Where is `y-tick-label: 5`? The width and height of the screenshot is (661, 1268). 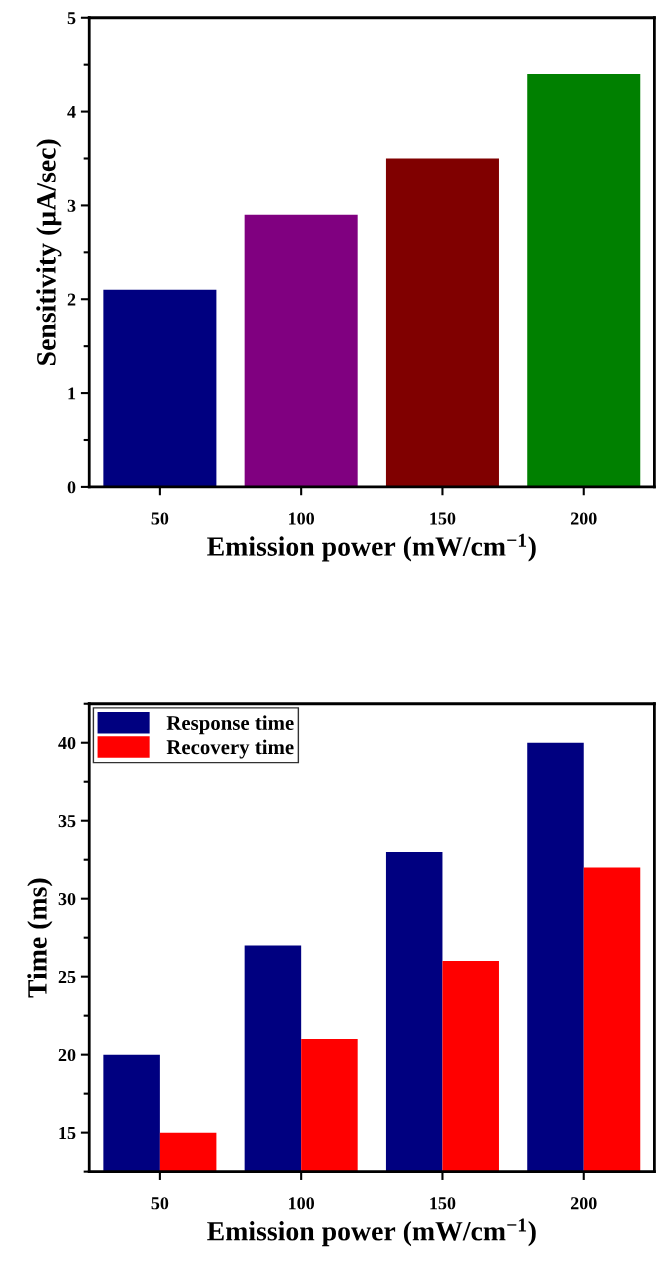 y-tick-label: 5 is located at coordinates (71, 18).